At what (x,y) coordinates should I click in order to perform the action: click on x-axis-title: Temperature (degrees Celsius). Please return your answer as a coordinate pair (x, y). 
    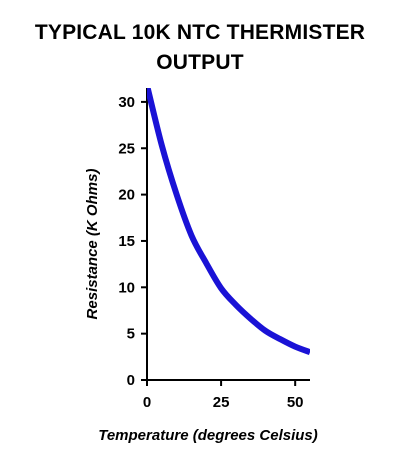
    Looking at the image, I should click on (208, 435).